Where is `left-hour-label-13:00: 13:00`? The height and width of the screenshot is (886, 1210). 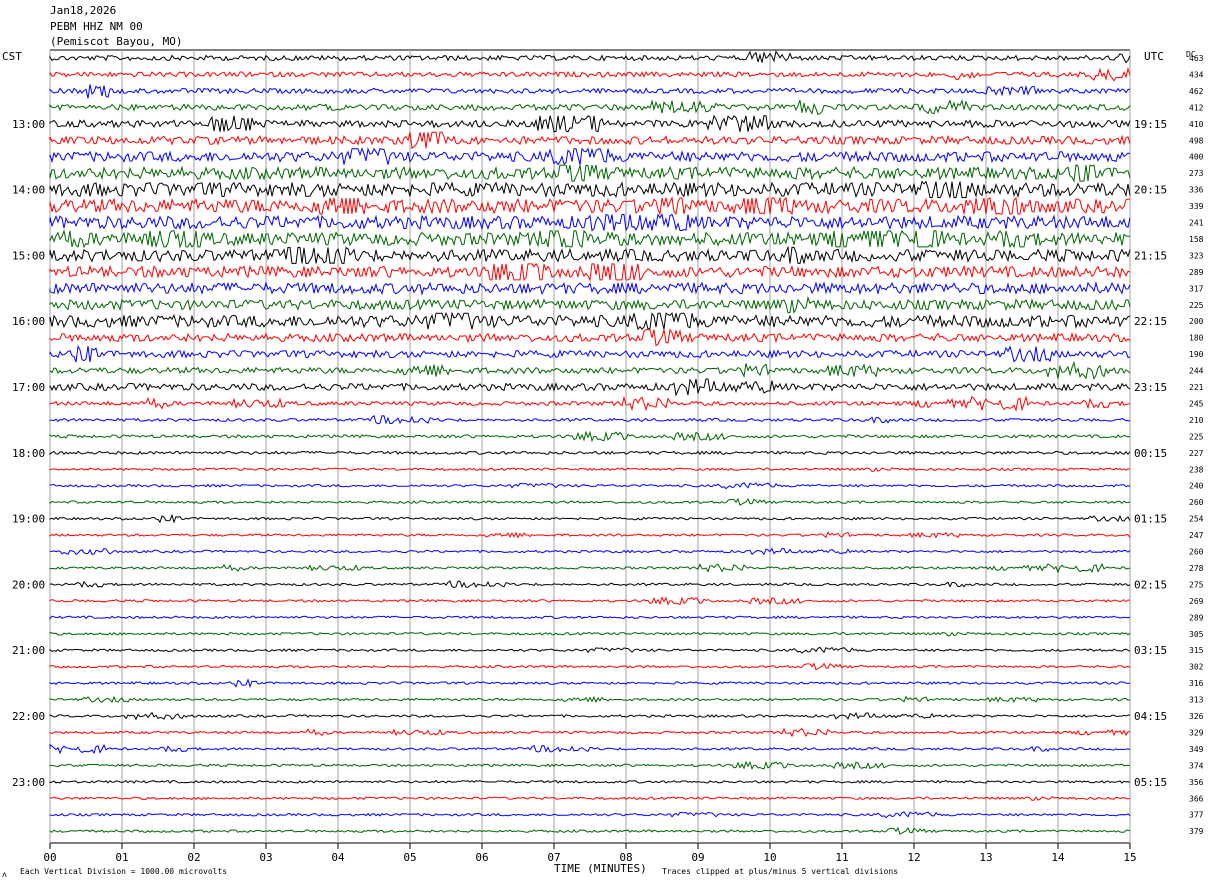 left-hour-label-13:00: 13:00 is located at coordinates (28, 124).